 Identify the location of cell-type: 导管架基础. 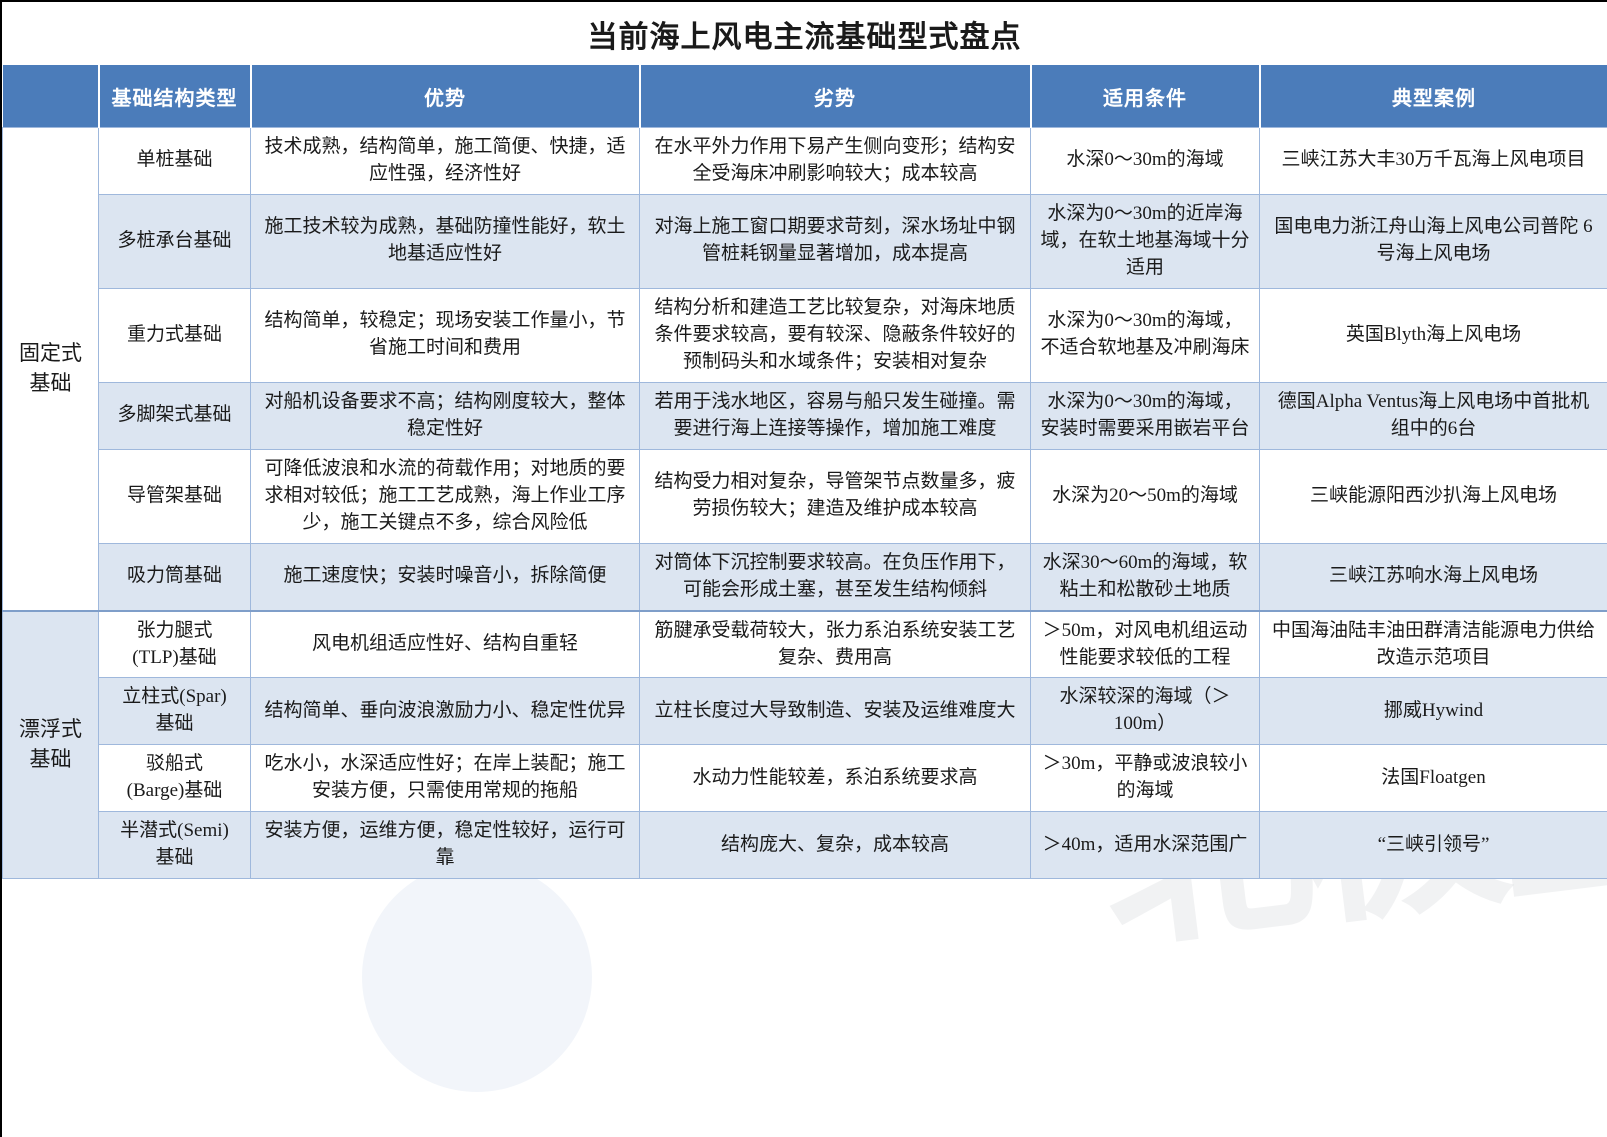
(174, 496).